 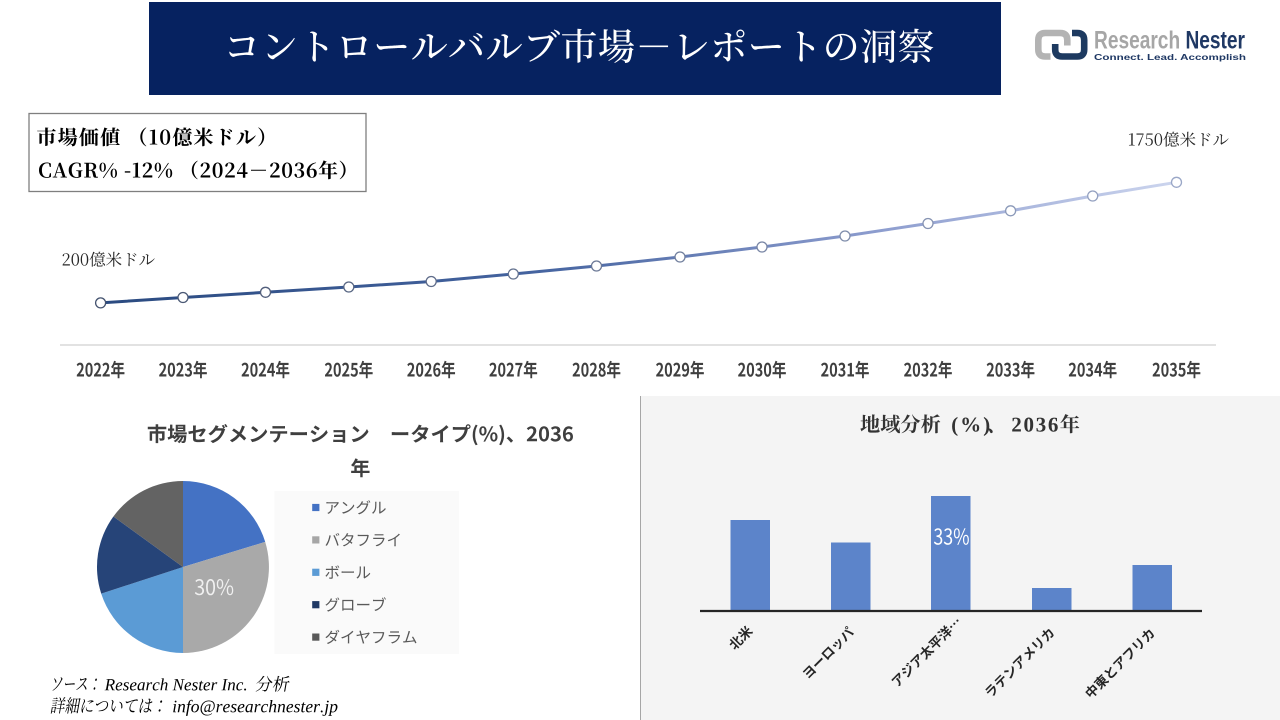 What do you see at coordinates (1169, 41) in the screenshot?
I see `svg-text: Research Nester` at bounding box center [1169, 41].